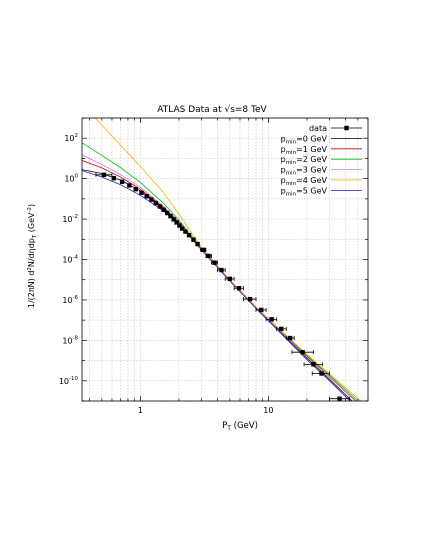 This screenshot has height=550, width=425. What do you see at coordinates (304, 150) in the screenshot?
I see `legend-label-1: pmin=1 GeV` at bounding box center [304, 150].